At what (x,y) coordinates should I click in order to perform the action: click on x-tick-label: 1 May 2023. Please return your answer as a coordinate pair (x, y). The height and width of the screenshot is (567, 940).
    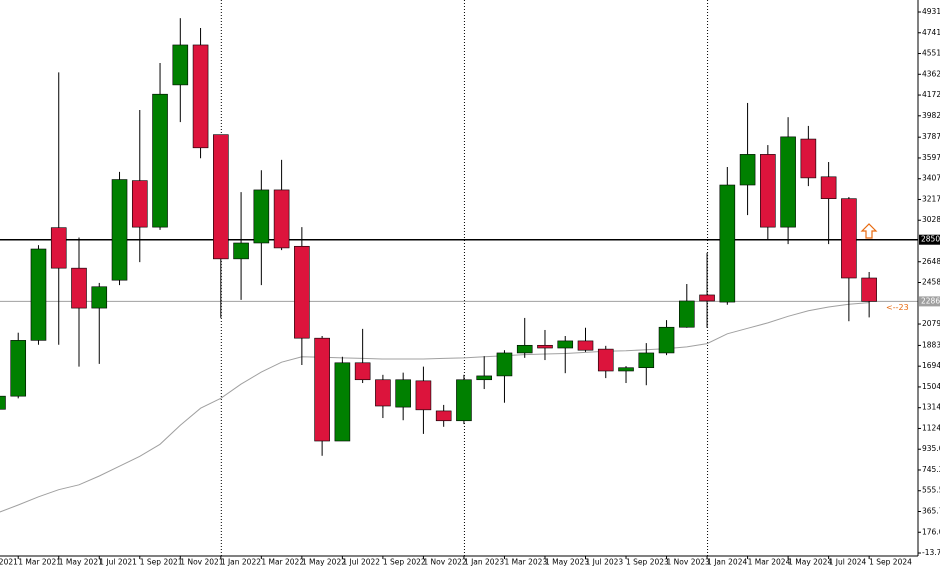
    Looking at the image, I should click on (567, 562).